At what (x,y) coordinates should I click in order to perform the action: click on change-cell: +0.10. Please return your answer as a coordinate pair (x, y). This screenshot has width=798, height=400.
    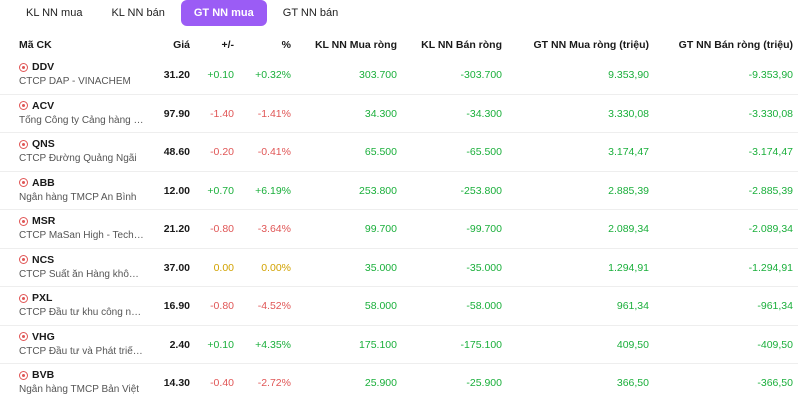
    Looking at the image, I should click on (220, 75).